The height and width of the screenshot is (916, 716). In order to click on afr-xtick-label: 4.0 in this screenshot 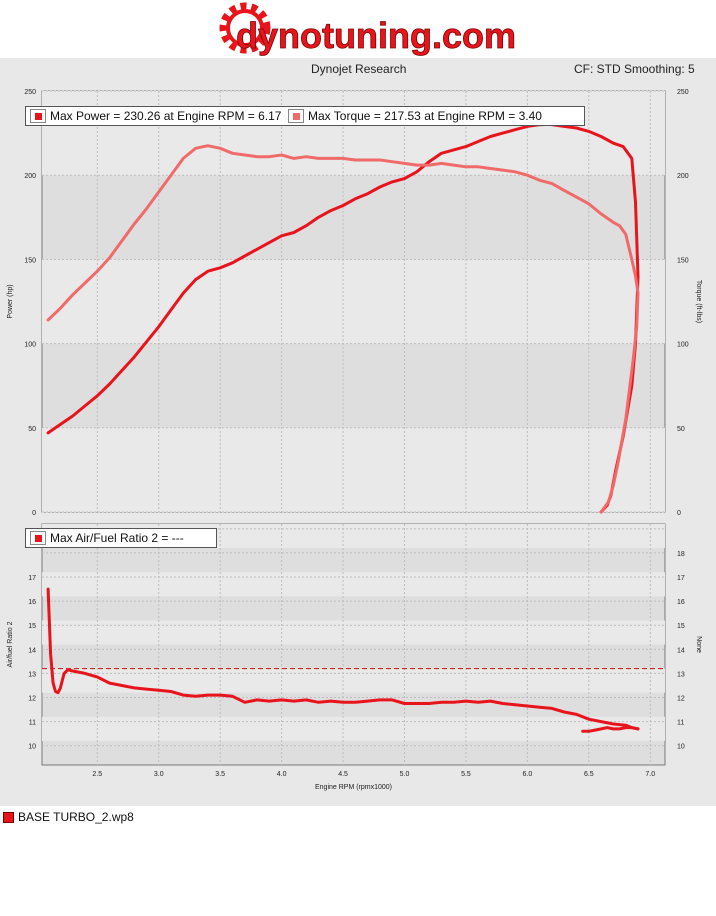, I will do `click(282, 774)`.